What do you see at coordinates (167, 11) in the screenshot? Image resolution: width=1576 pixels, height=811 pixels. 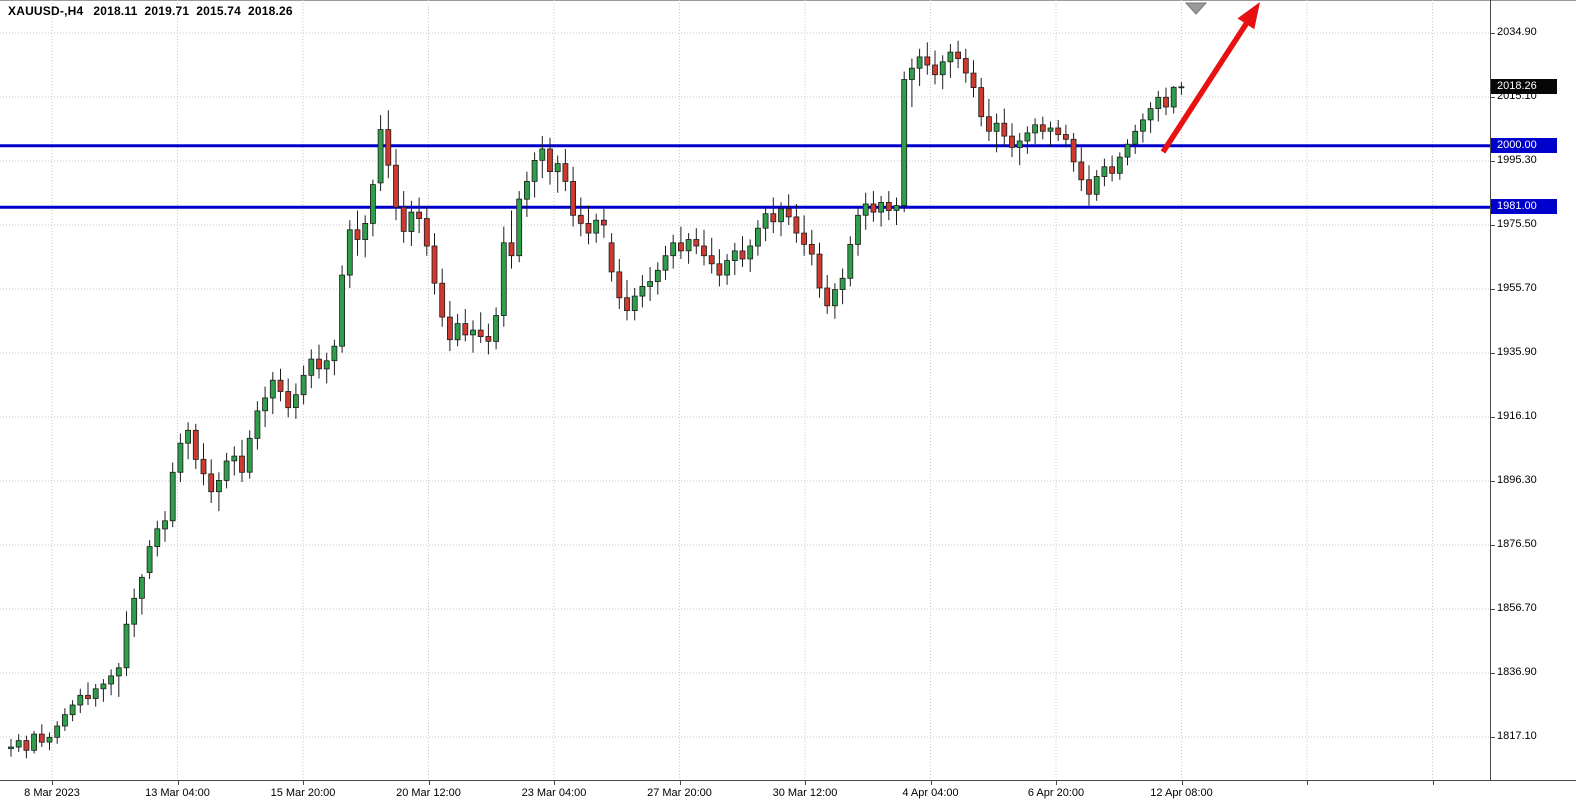 I see `high-value: 2019.71` at bounding box center [167, 11].